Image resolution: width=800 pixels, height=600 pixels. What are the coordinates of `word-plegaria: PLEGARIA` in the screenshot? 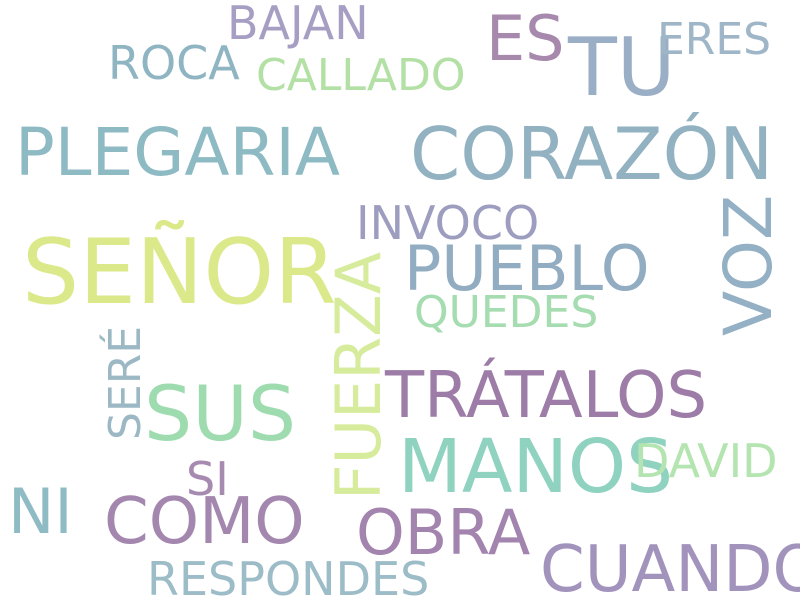 It's located at (178, 152).